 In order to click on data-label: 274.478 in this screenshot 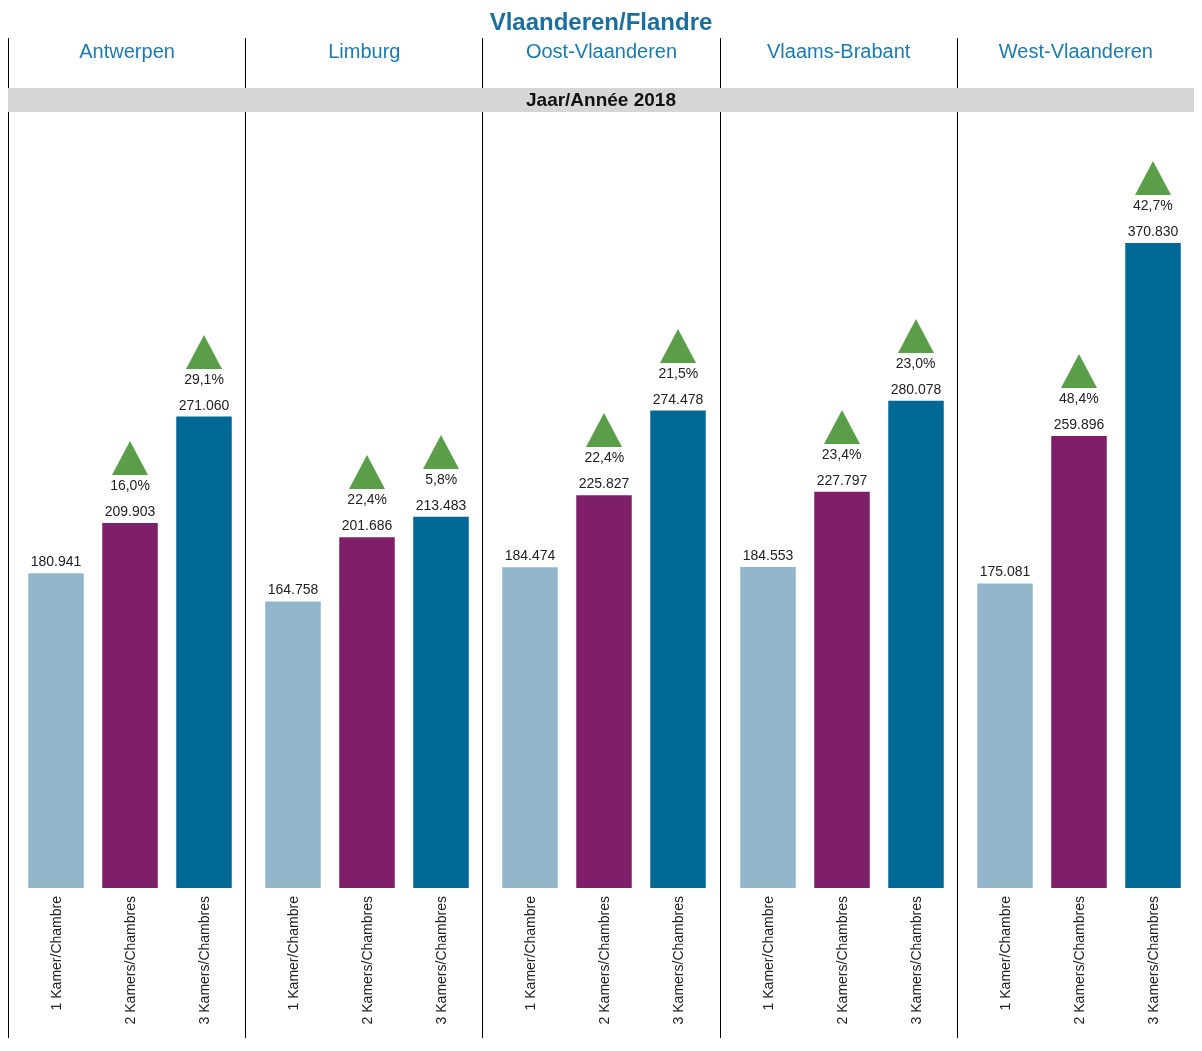, I will do `click(678, 398)`.